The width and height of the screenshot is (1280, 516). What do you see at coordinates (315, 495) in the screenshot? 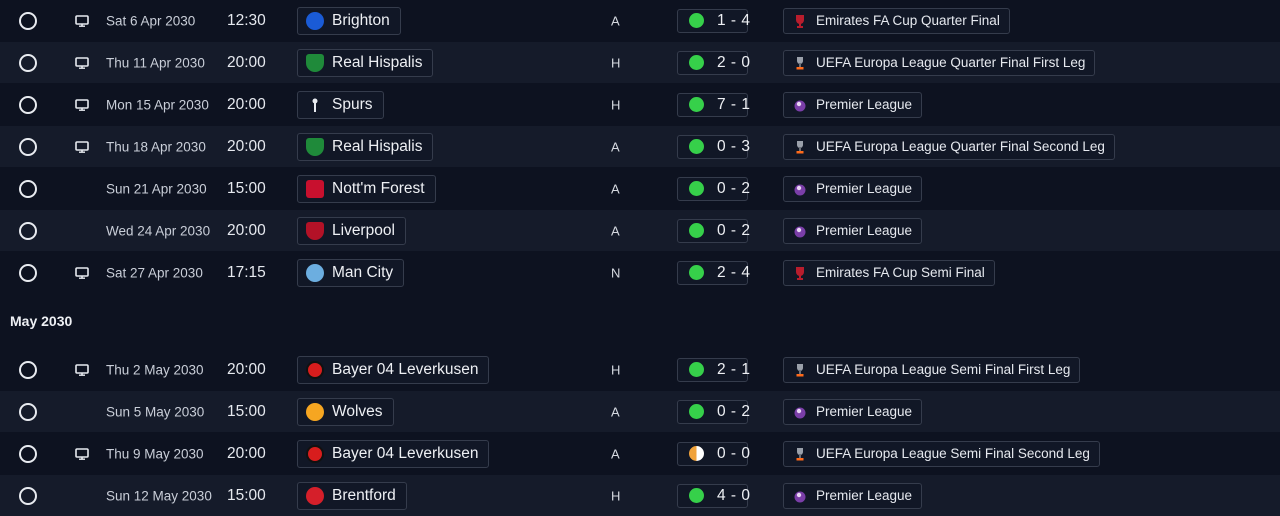
I see `brentford-crest-icon` at bounding box center [315, 495].